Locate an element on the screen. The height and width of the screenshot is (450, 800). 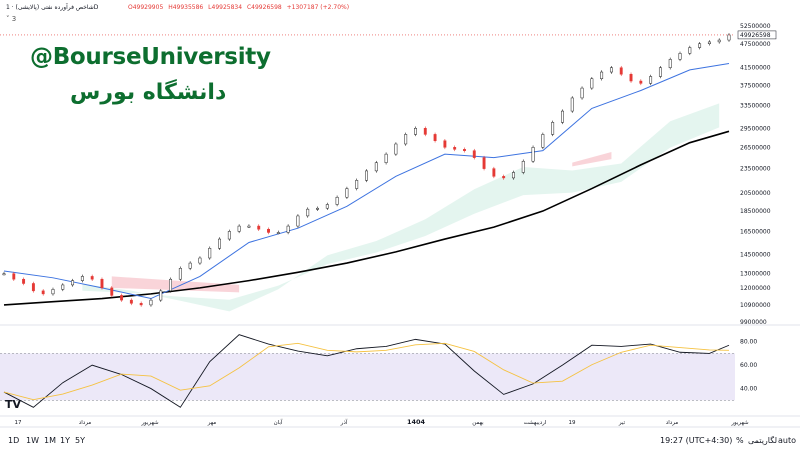
price-tick-label: 29500000 is located at coordinates (755, 128).